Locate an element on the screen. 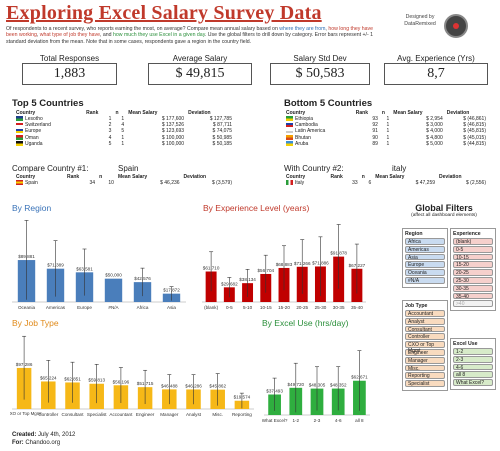  tick-label: 30-35 is located at coordinates (339, 307).